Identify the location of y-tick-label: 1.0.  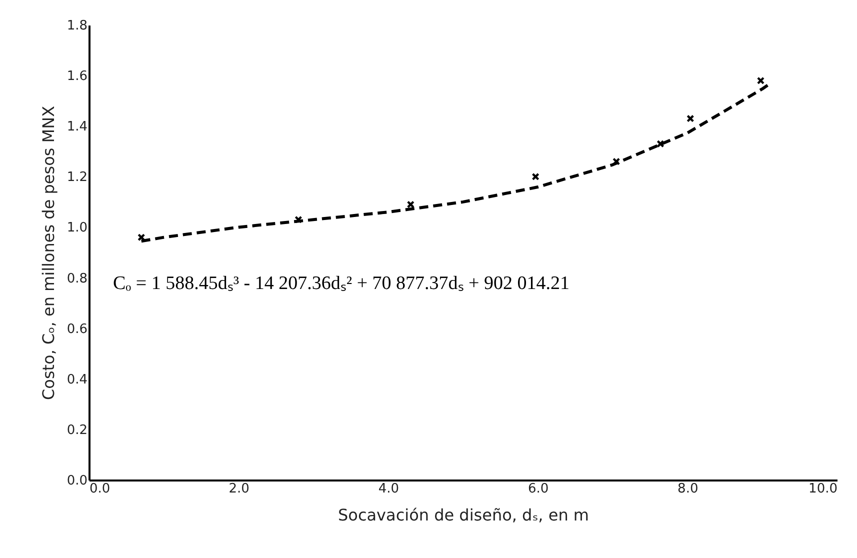
(77, 228).